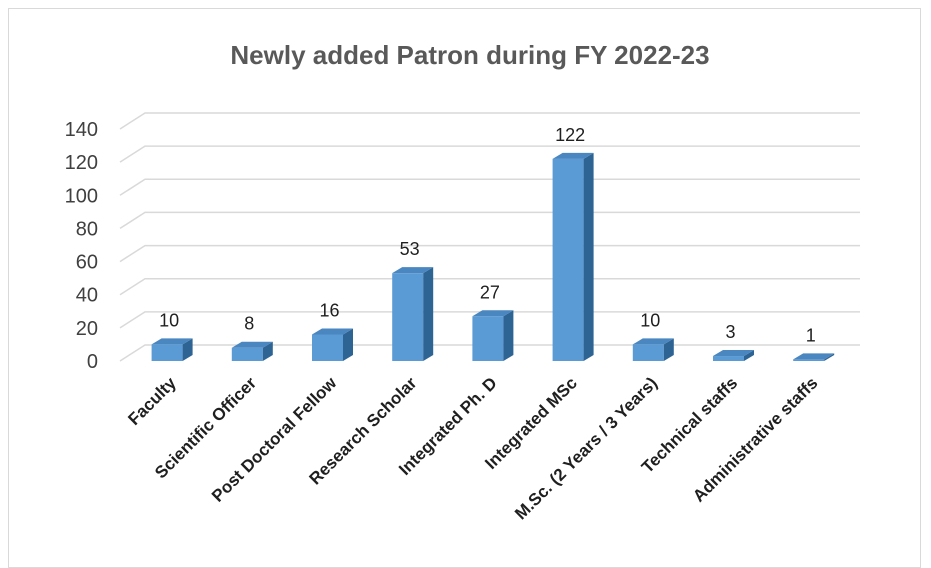  What do you see at coordinates (329, 310) in the screenshot?
I see `data-label: 16` at bounding box center [329, 310].